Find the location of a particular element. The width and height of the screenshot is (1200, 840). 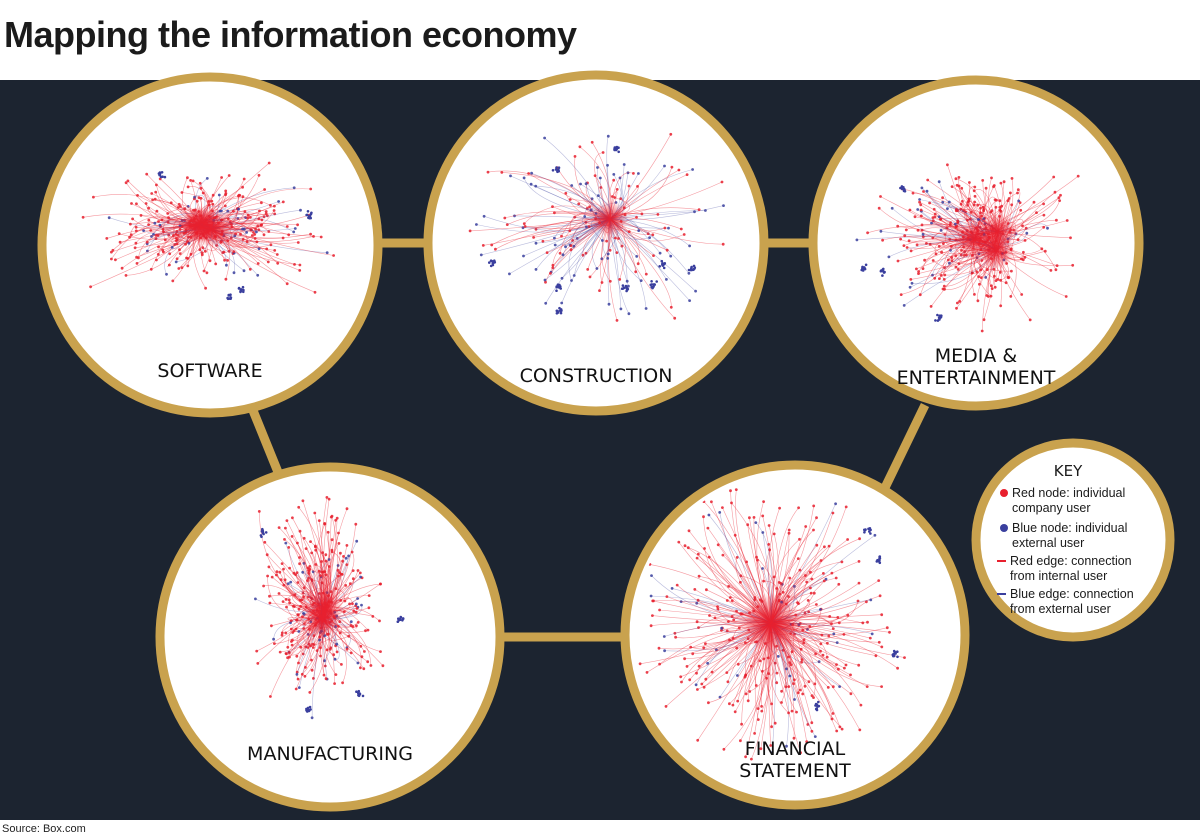

network-manufacturing: MANUFACTURING is located at coordinates (330, 637).